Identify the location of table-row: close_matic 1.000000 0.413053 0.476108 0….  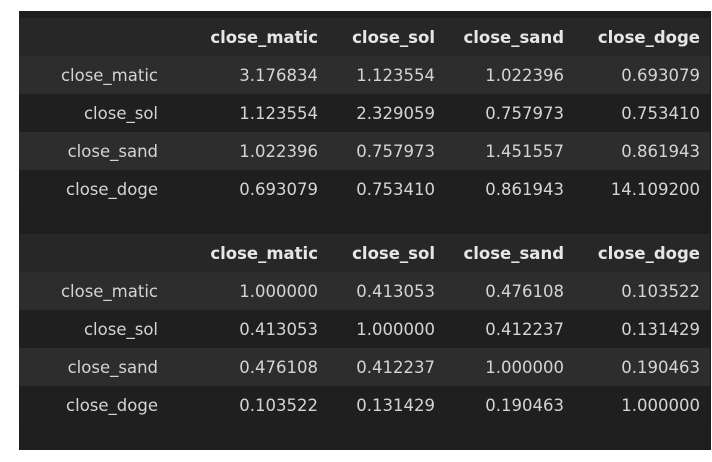
(364, 291).